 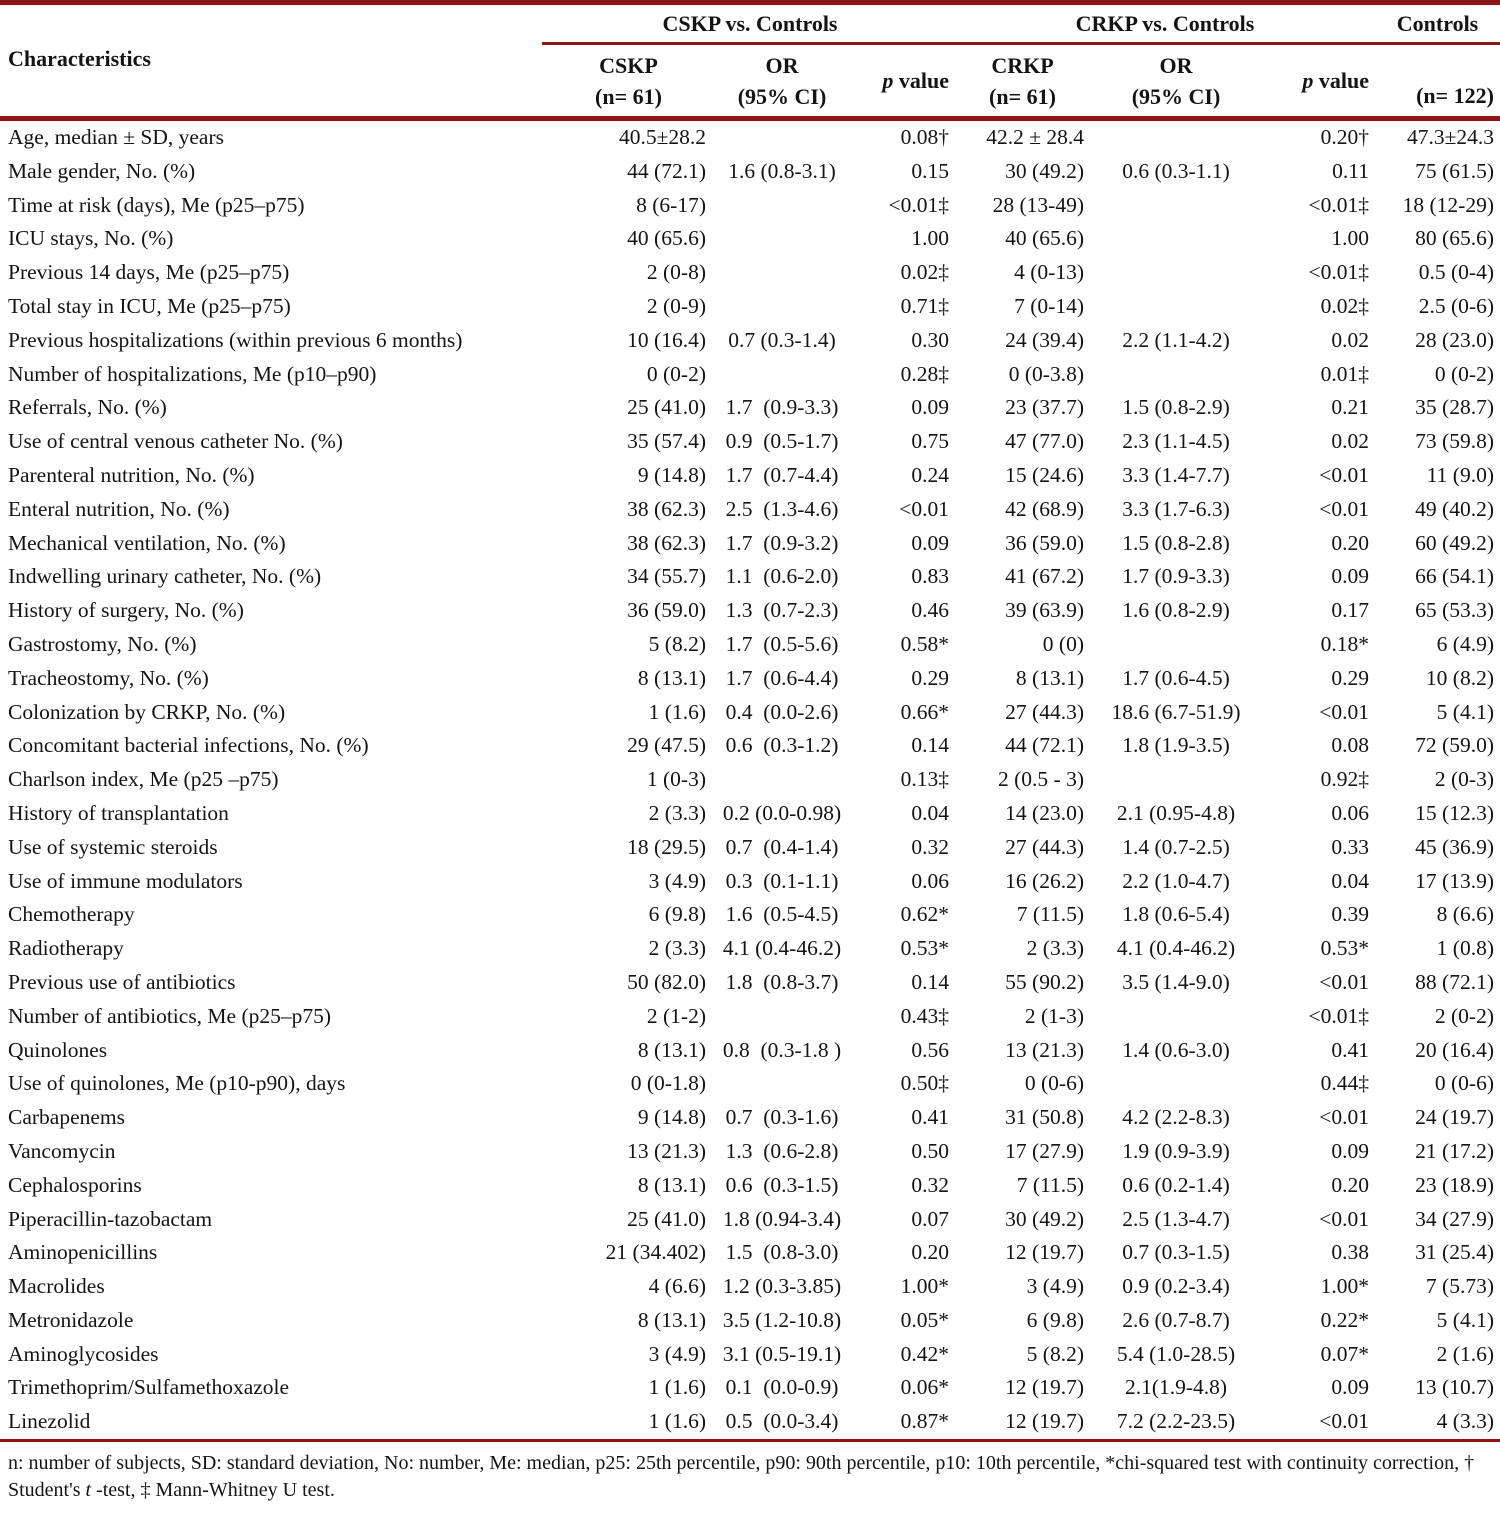 What do you see at coordinates (924, 1421) in the screenshot?
I see `cell-cskp_p: 0.87*` at bounding box center [924, 1421].